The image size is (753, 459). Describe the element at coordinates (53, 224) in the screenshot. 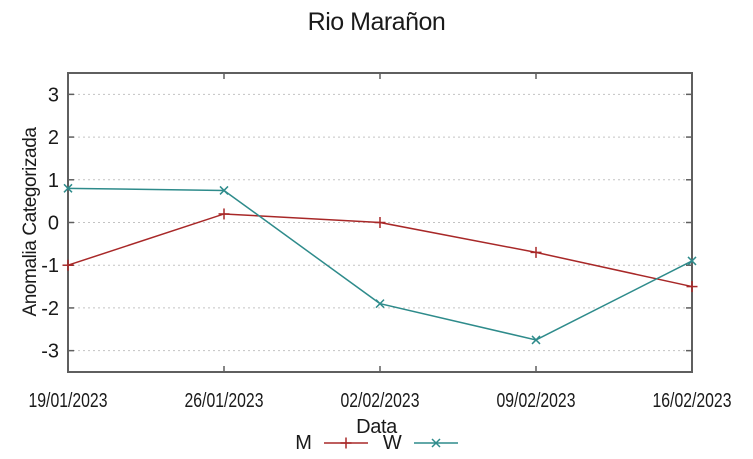

I see `y-tick-label: 0` at that location.